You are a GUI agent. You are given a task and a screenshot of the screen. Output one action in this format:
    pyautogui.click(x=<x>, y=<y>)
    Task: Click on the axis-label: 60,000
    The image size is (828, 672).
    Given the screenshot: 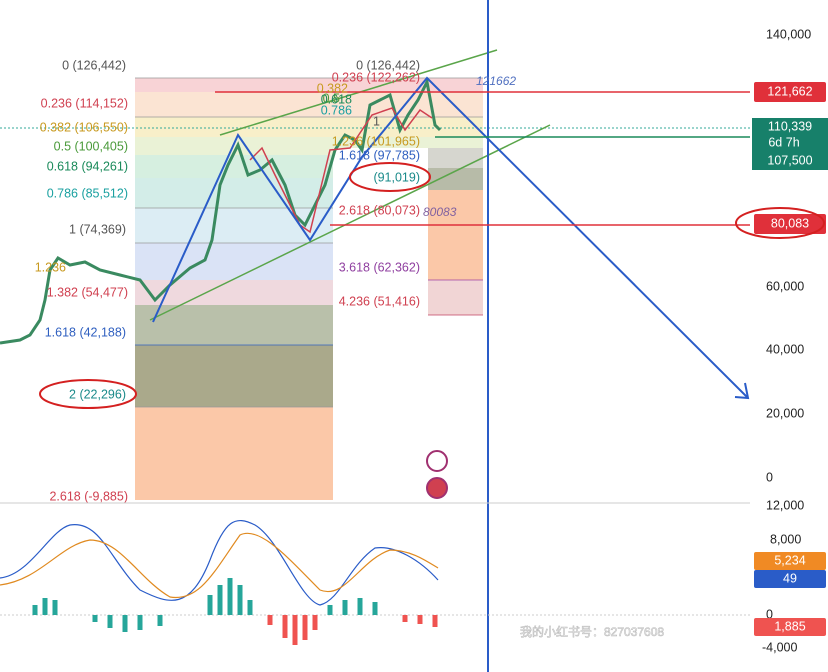 What is the action you would take?
    pyautogui.click(x=785, y=286)
    